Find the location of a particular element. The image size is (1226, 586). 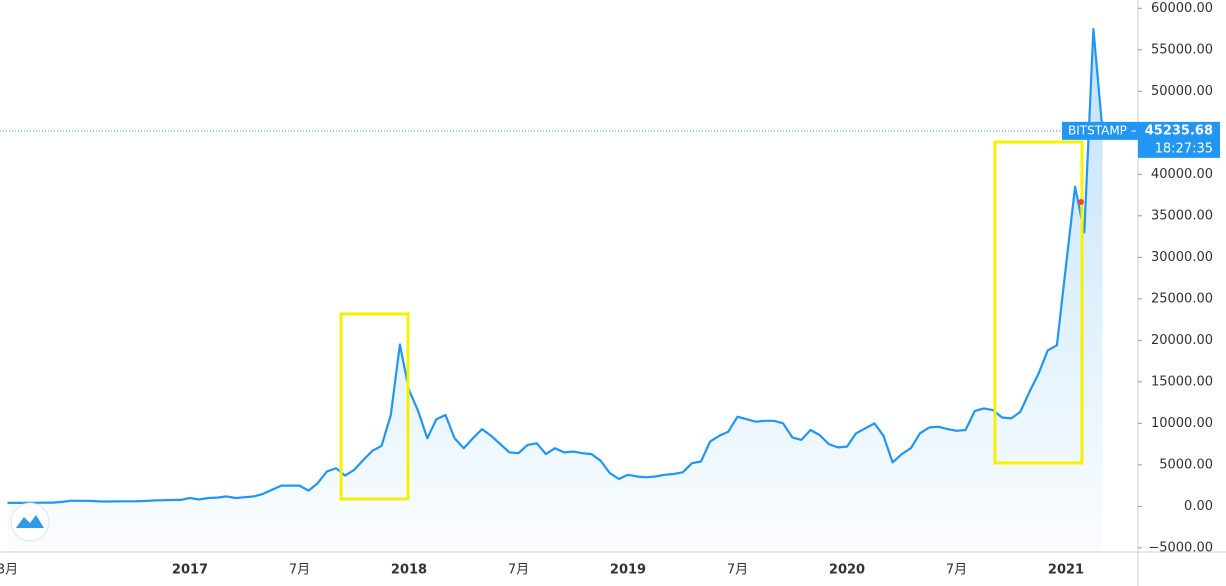

price-label: 45235.68 is located at coordinates (1179, 130).